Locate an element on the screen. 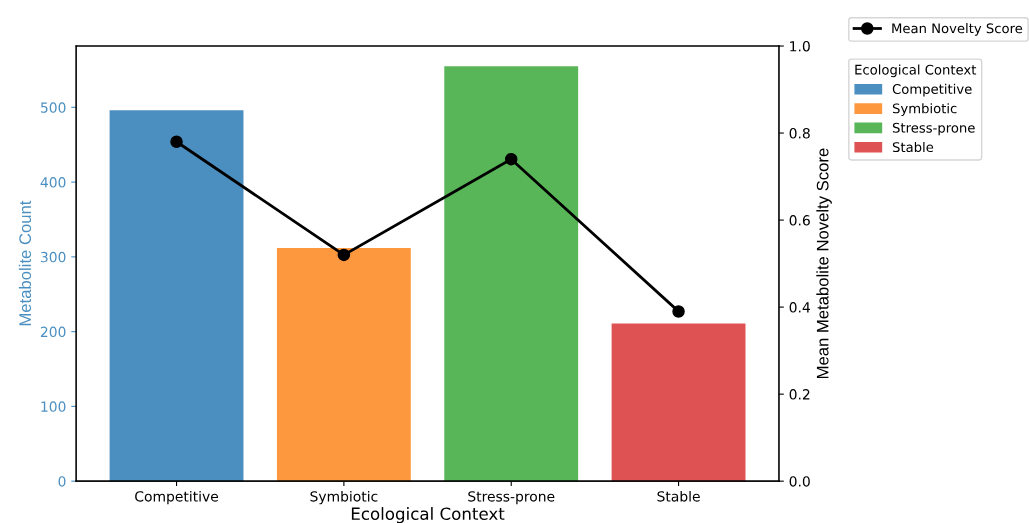 Image resolution: width=1029 pixels, height=523 pixels. y-axis-title: Metabolite Count is located at coordinates (25, 263).